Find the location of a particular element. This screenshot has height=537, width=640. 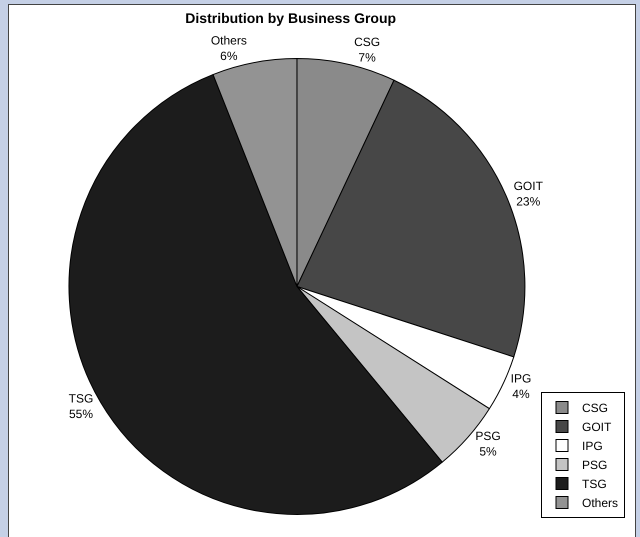

slice-label: TSG is located at coordinates (81, 399).